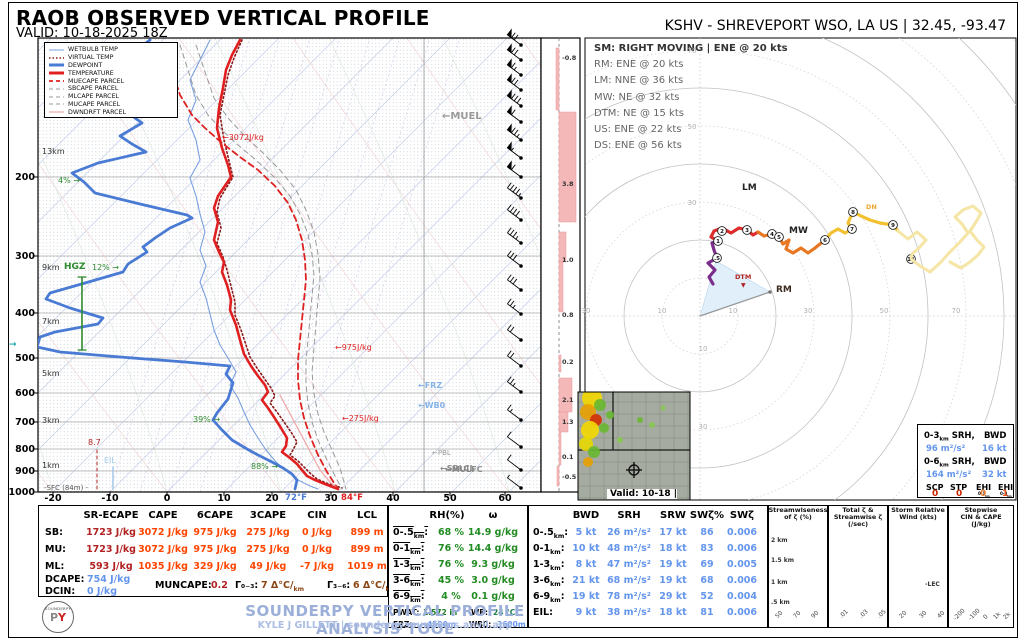 The image size is (1024, 640). I want to click on storm-motion-line: MW: NE @ 32 kts, so click(637, 97).